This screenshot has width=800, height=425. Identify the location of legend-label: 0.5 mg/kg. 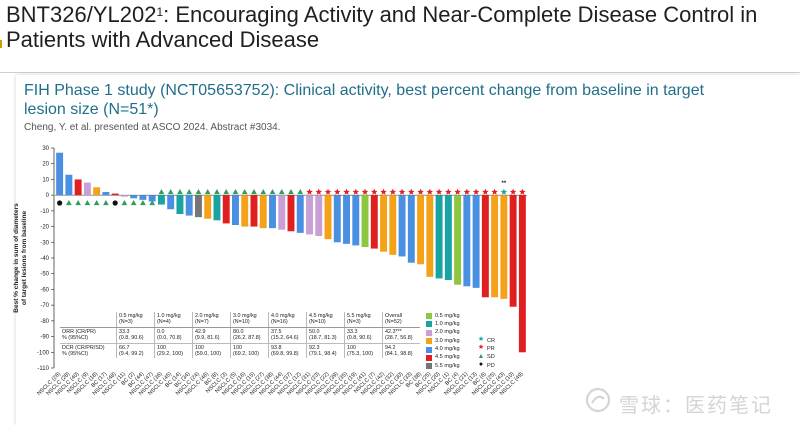
(447, 315).